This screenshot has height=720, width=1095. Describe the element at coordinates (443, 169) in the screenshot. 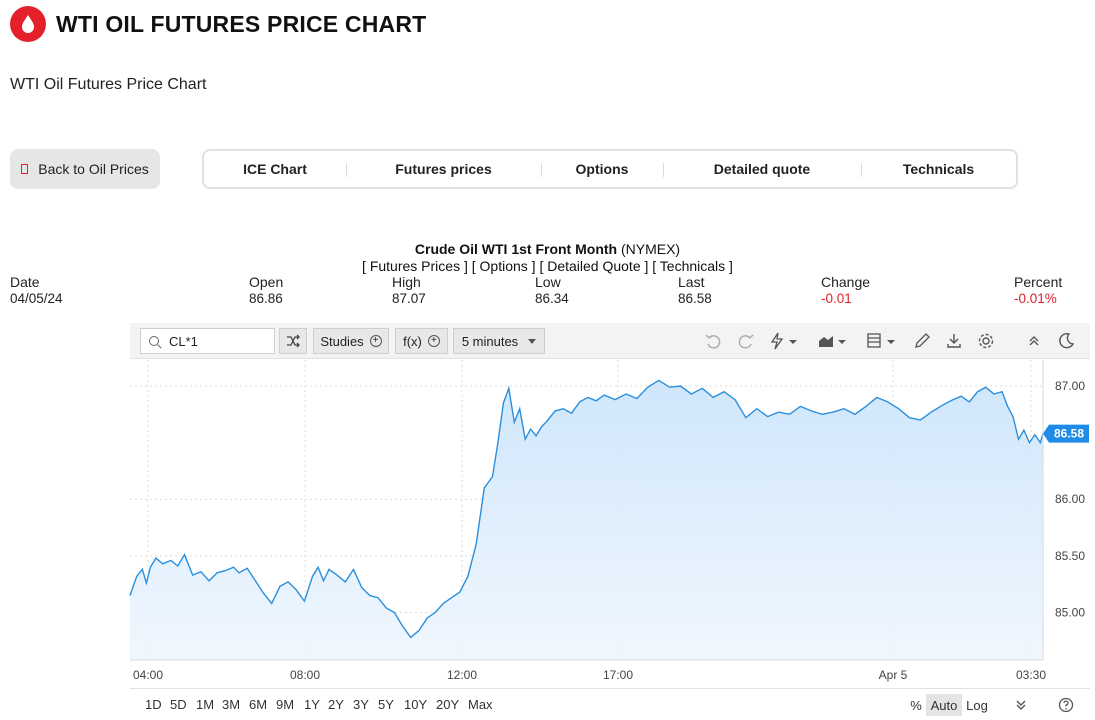

I see `tab-futures-prices: Futures prices` at that location.